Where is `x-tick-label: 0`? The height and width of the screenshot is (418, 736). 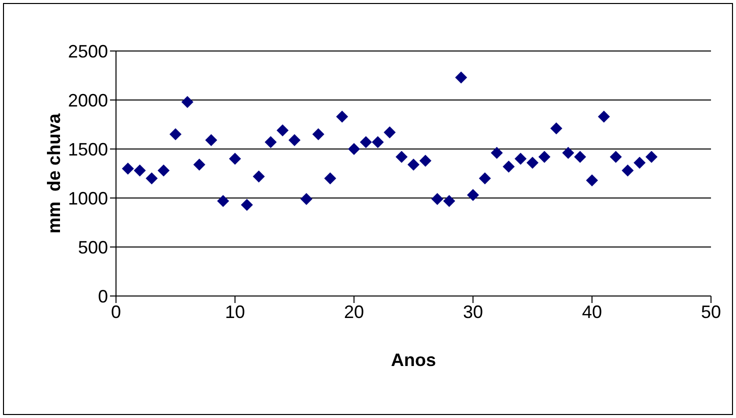
x-tick-label: 0 is located at coordinates (116, 312).